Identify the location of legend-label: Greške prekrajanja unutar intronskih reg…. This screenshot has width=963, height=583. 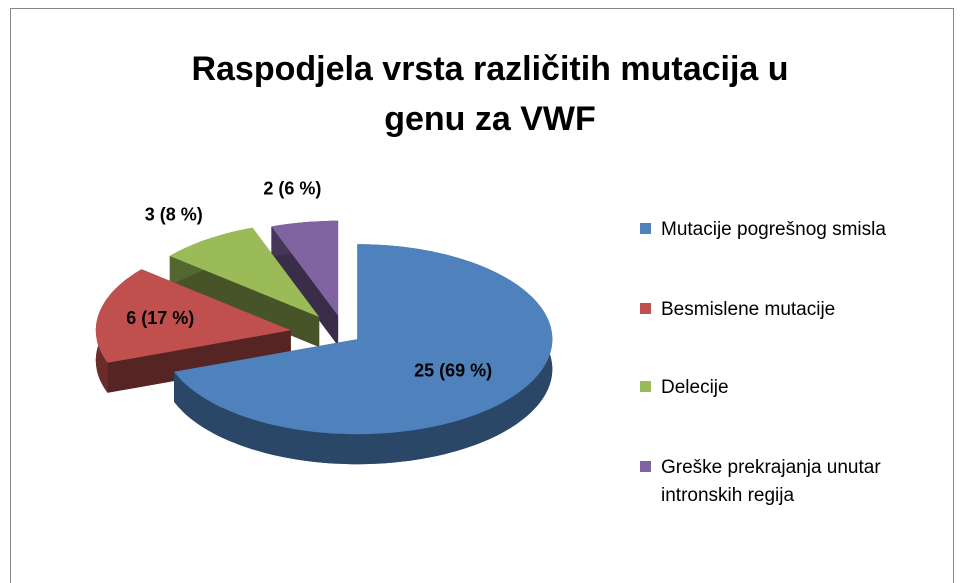
(771, 481).